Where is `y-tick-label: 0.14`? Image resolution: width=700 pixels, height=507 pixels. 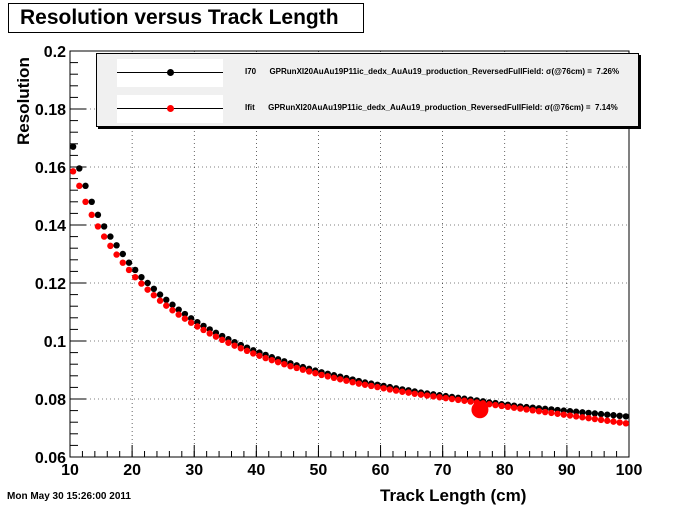 y-tick-label: 0.14 is located at coordinates (50, 226).